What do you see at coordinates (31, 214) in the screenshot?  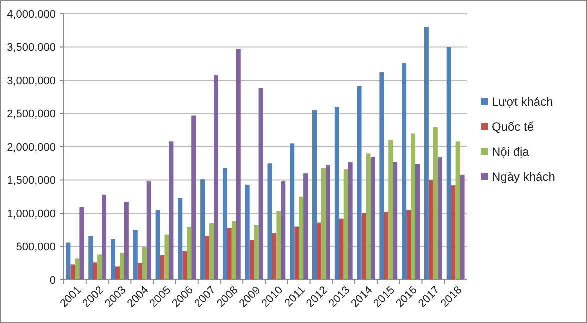 I see `y-tick-label: 1,000,000` at bounding box center [31, 214].